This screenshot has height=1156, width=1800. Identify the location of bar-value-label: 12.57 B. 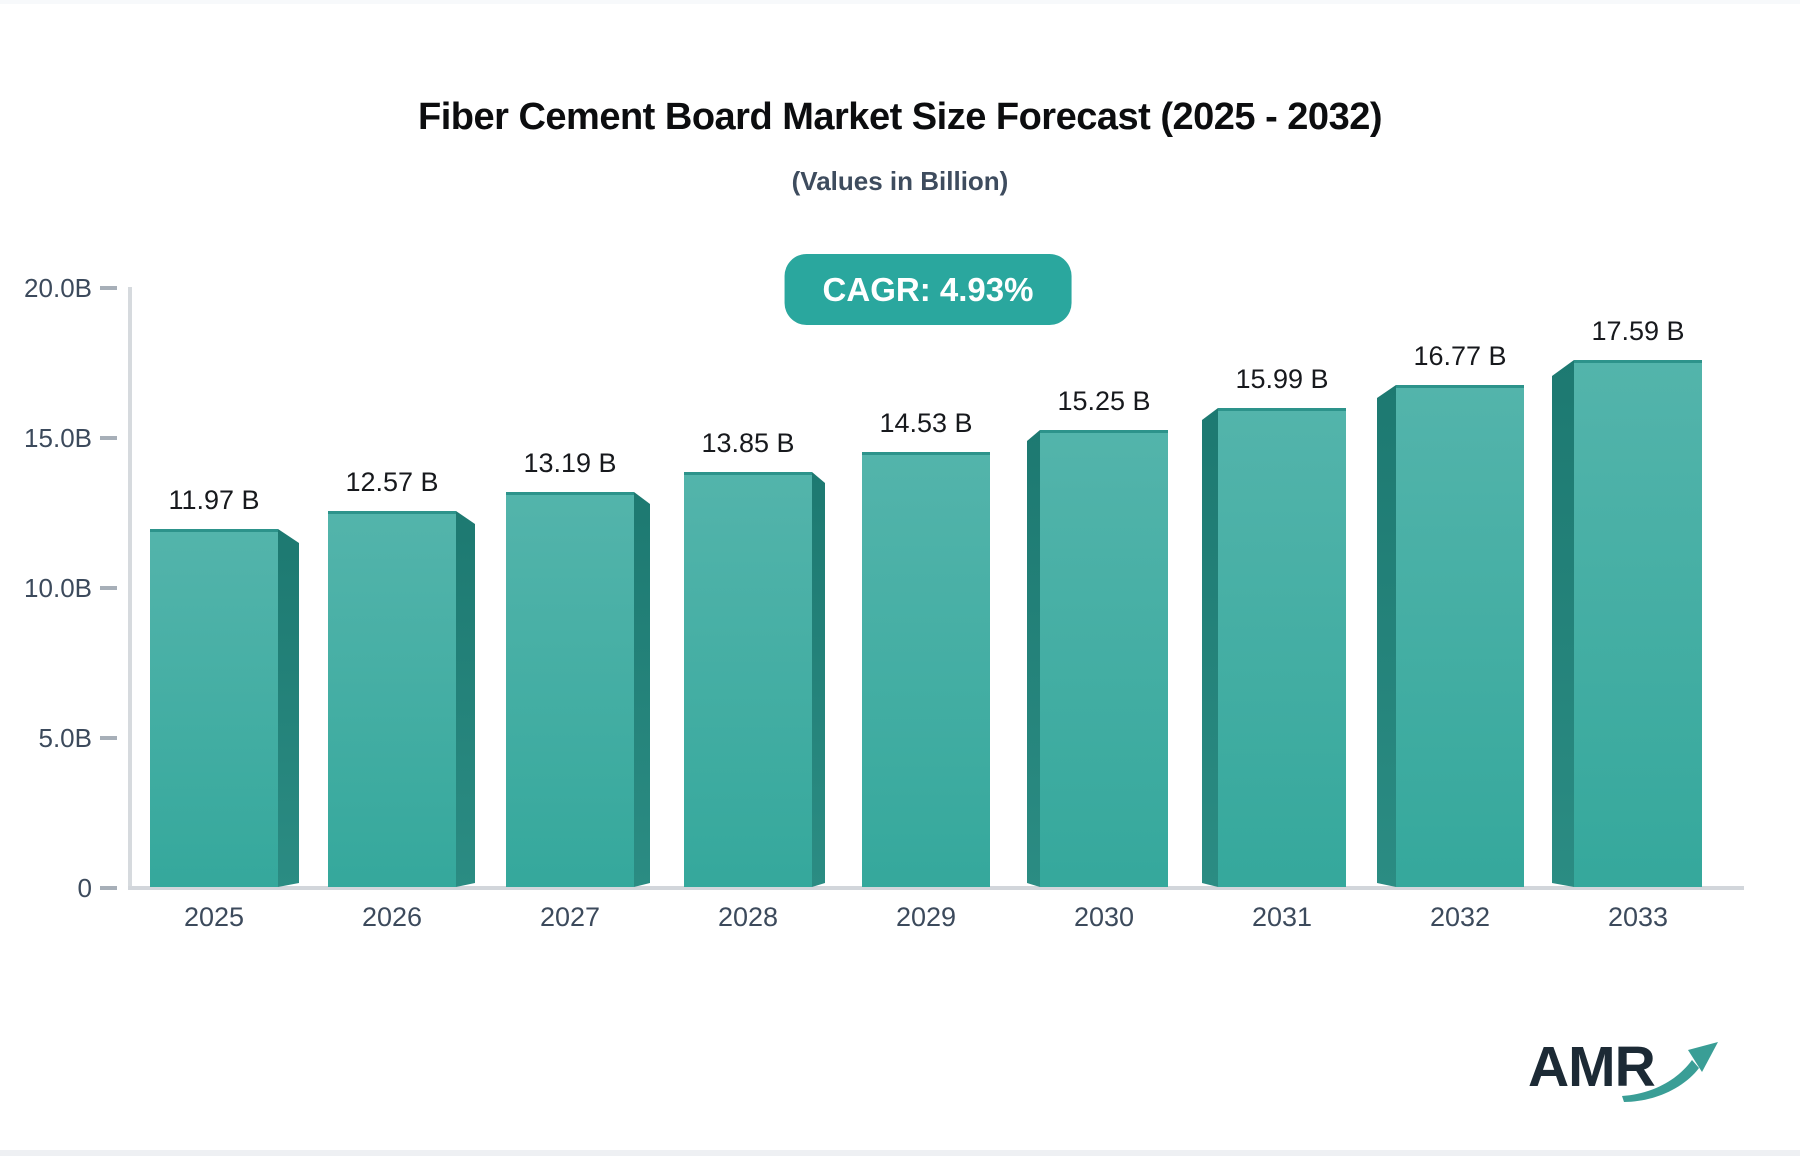
(392, 482).